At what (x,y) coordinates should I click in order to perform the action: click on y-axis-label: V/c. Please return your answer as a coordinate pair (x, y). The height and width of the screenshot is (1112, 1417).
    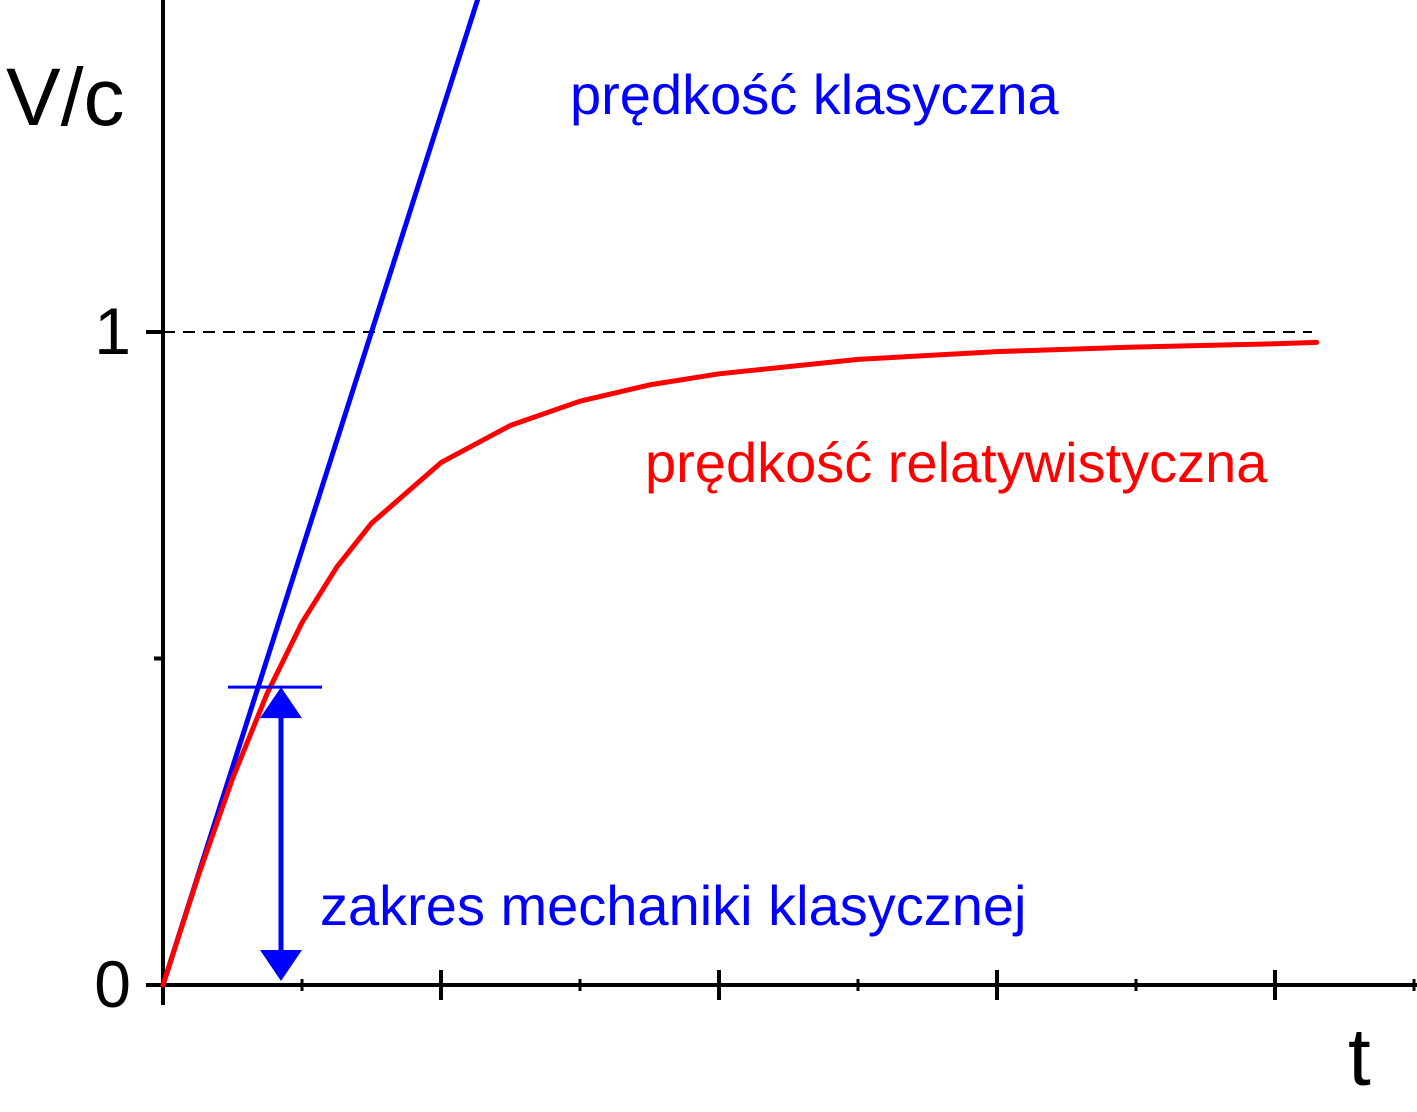
    Looking at the image, I should click on (65, 97).